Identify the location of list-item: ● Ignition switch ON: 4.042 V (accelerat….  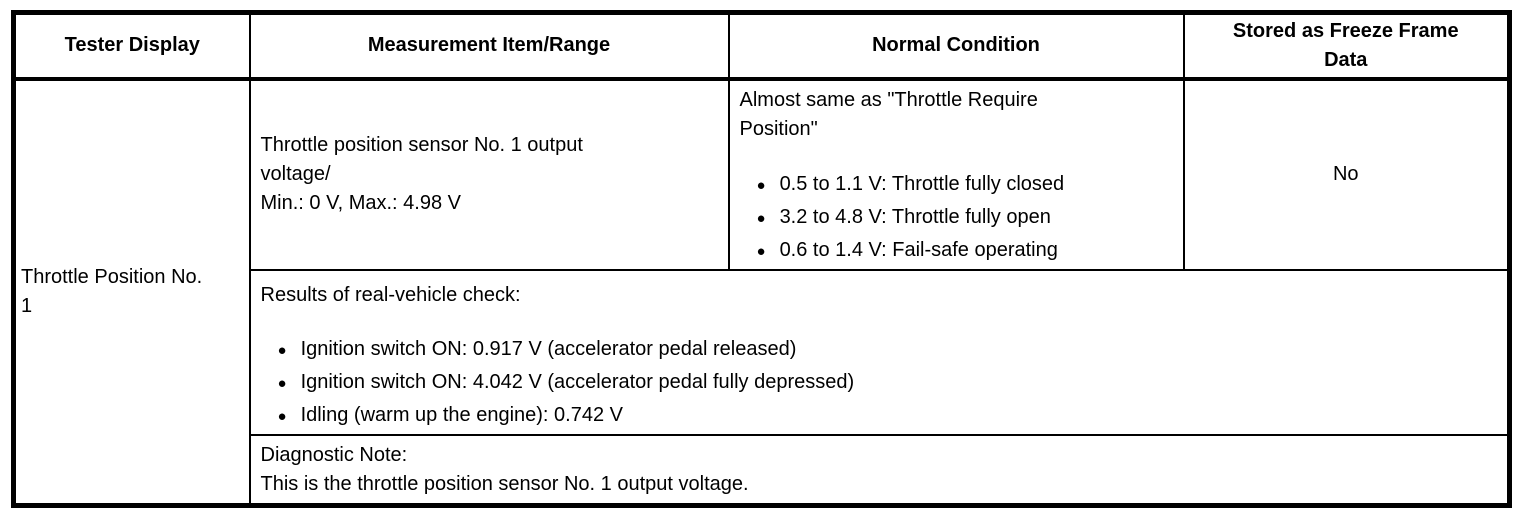
(880, 383).